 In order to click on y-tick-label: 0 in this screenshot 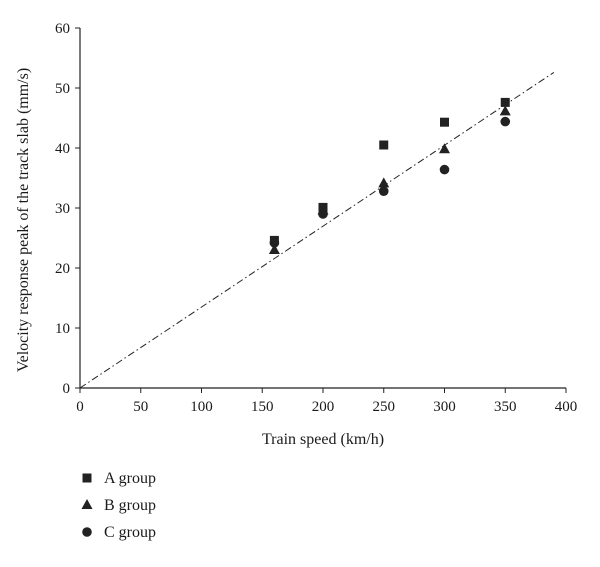, I will do `click(67, 389)`.